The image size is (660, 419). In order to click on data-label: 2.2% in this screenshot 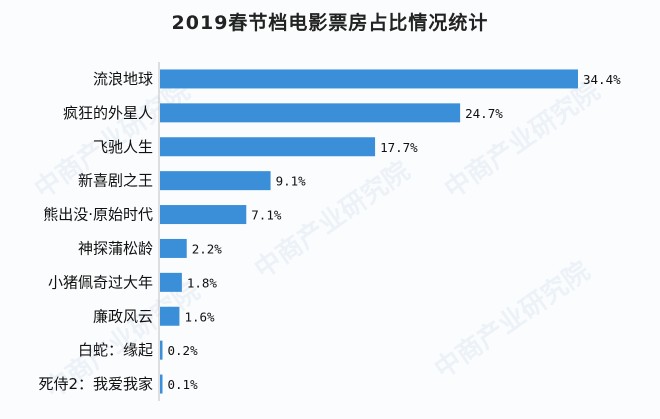, I will do `click(207, 248)`.